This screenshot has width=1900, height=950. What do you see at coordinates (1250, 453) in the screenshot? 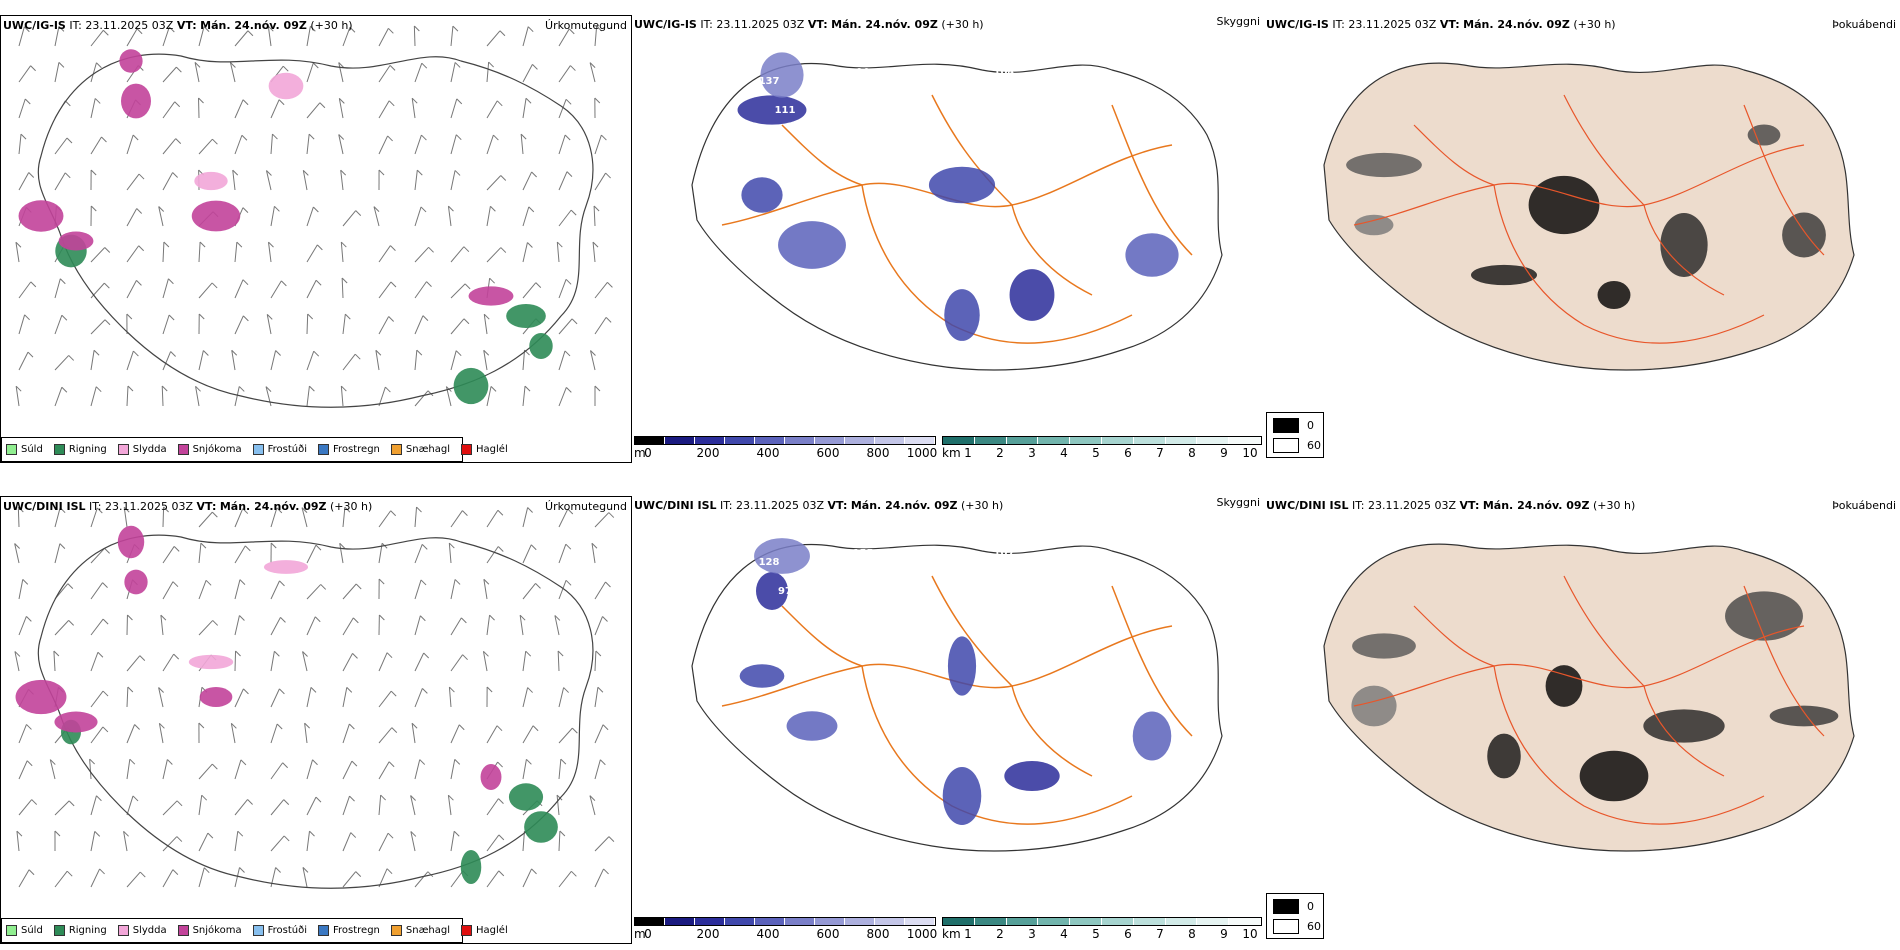
I see `colorbar-tick: 10` at bounding box center [1250, 453].